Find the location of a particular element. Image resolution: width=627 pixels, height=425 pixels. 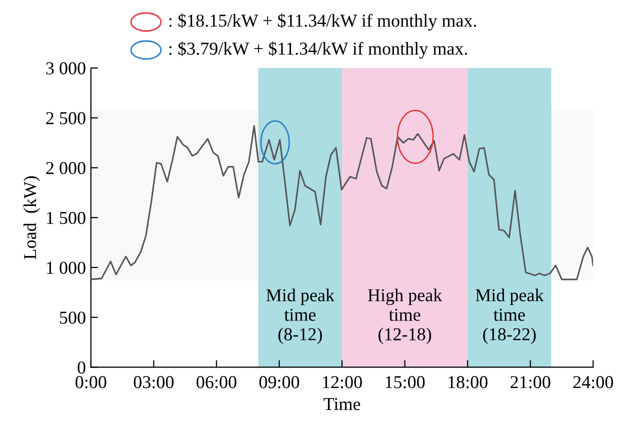

x-tick-label: 06:00 is located at coordinates (216, 382).